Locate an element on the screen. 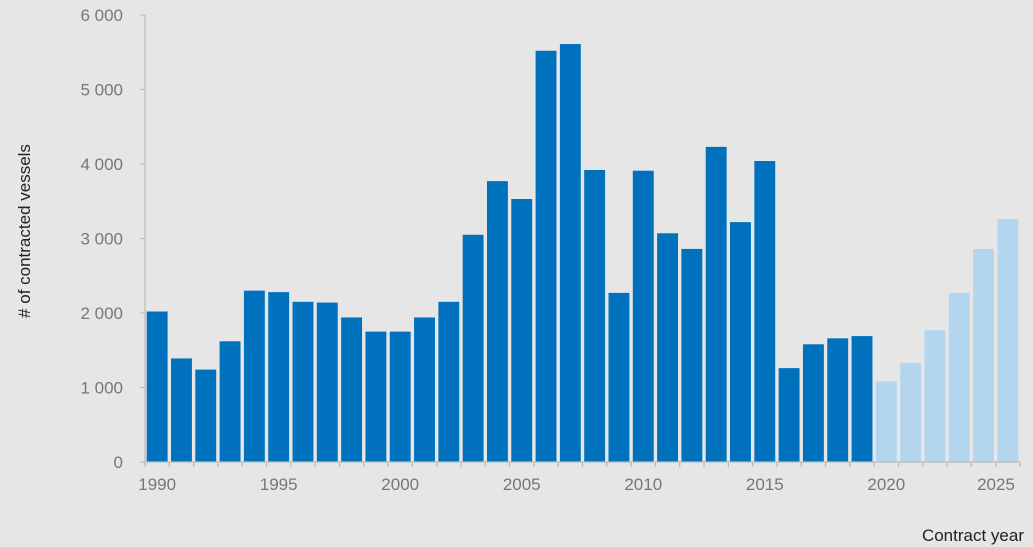 Image resolution: width=1033 pixels, height=547 pixels. bar-2003 is located at coordinates (473, 348).